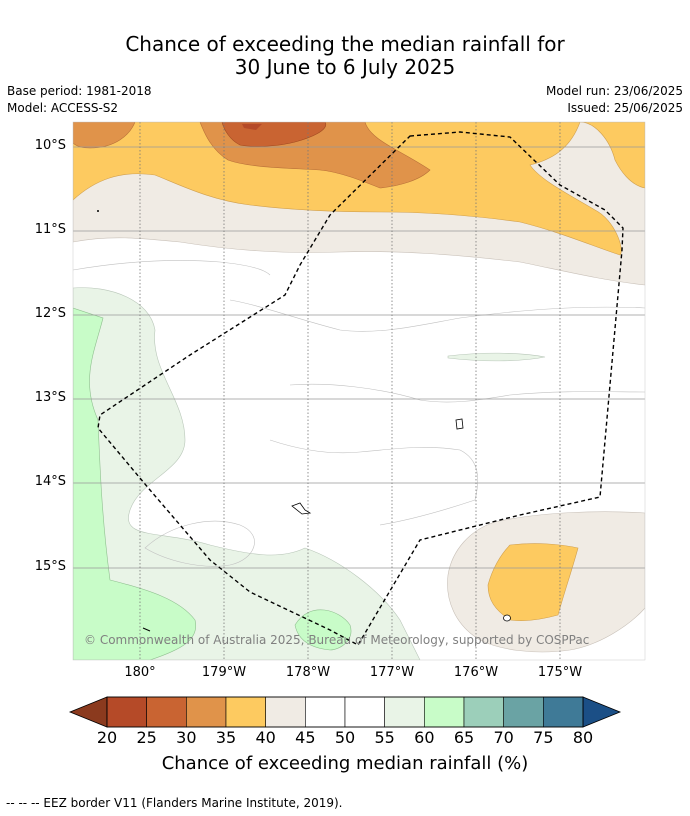 The height and width of the screenshot is (816, 690). I want to click on colorbar-tick-label: 30, so click(186, 737).